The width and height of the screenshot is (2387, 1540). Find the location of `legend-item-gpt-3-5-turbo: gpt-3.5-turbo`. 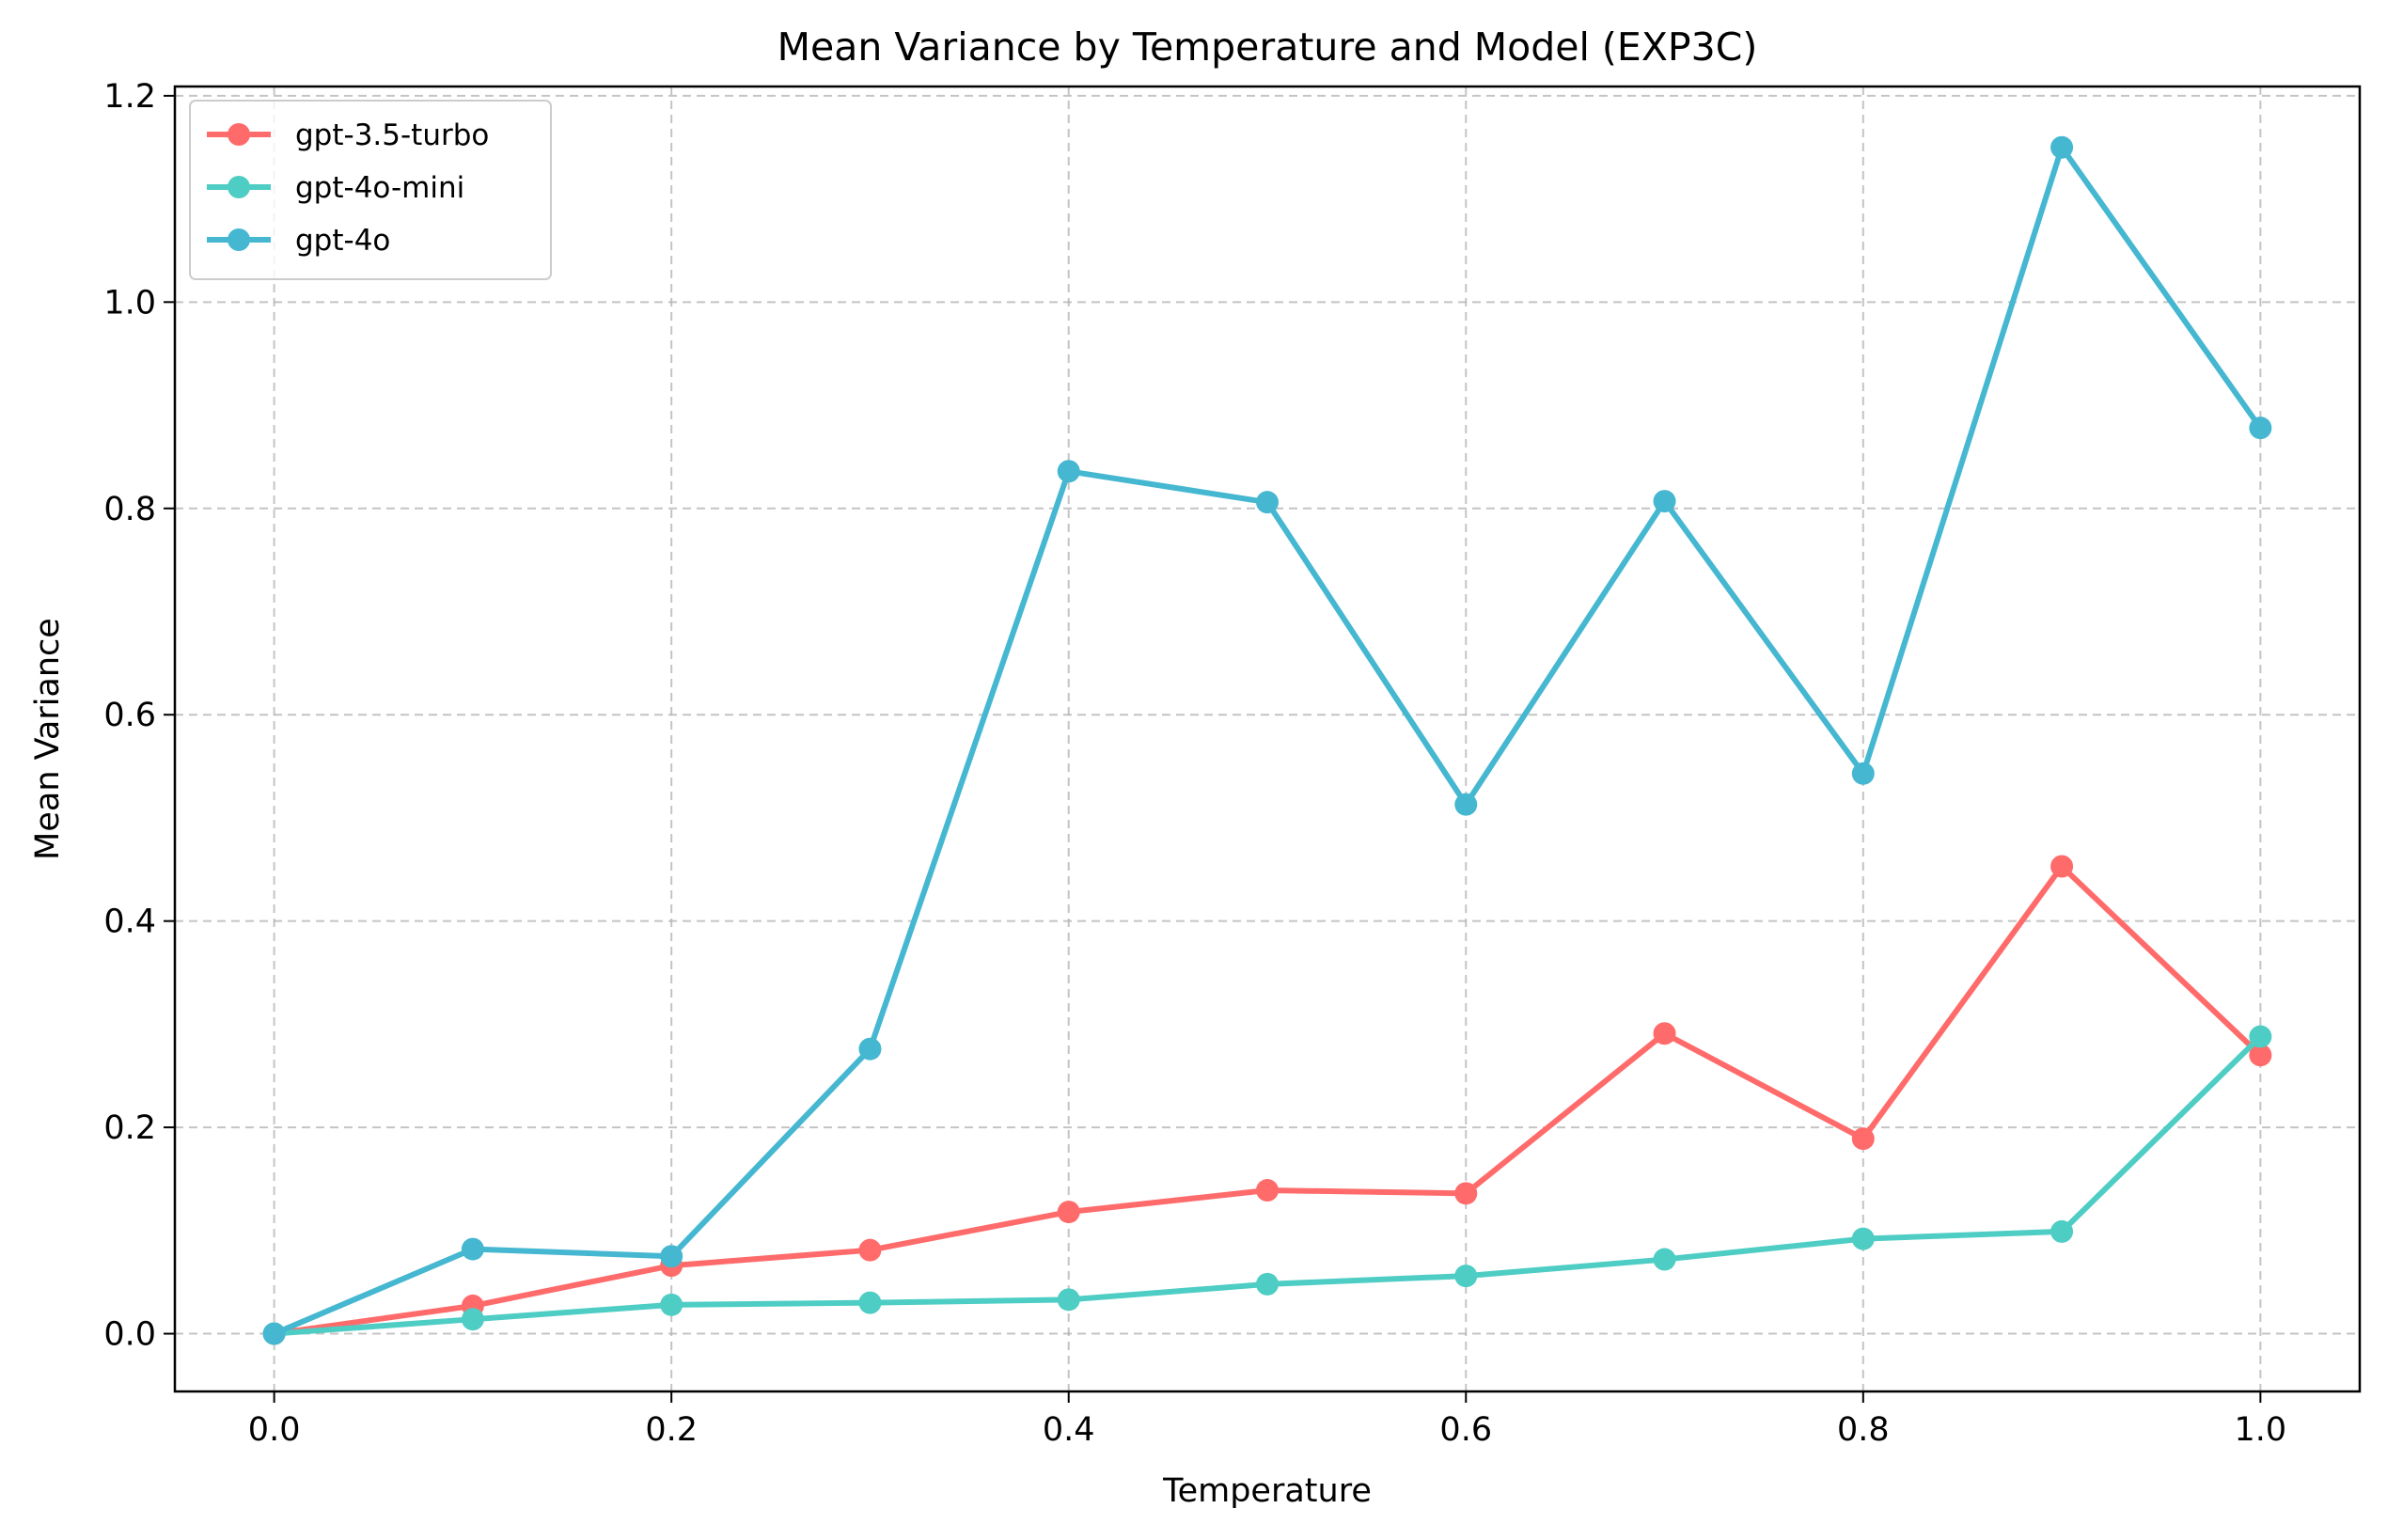

legend-item-gpt-3-5-turbo: gpt-3.5-turbo is located at coordinates (348, 135).